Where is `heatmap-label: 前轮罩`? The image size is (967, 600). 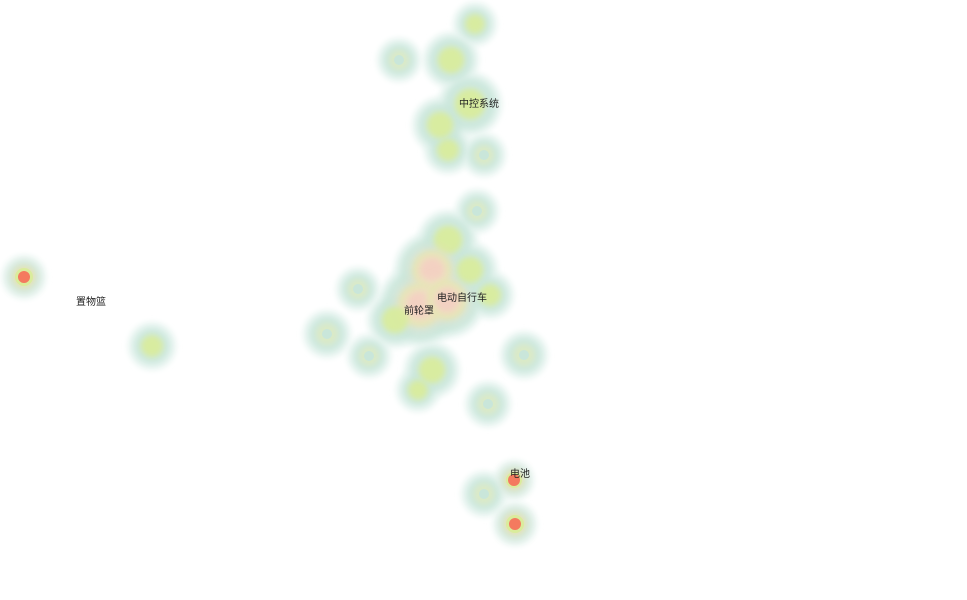 heatmap-label: 前轮罩 is located at coordinates (419, 310).